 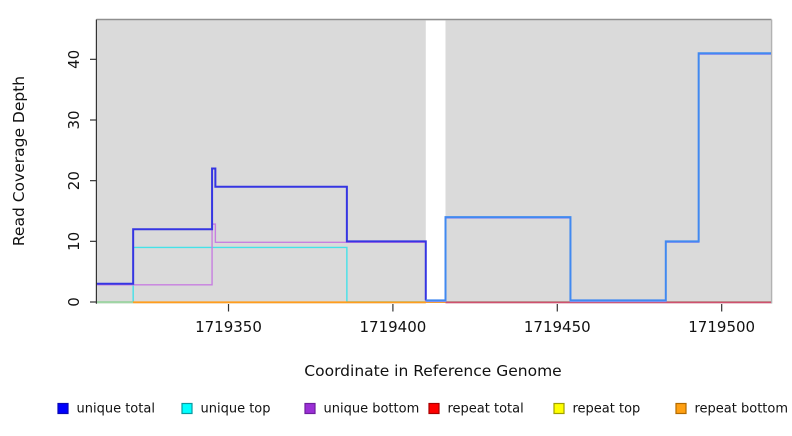 What do you see at coordinates (434, 408) in the screenshot?
I see `legend-swatch-repeat-total` at bounding box center [434, 408].